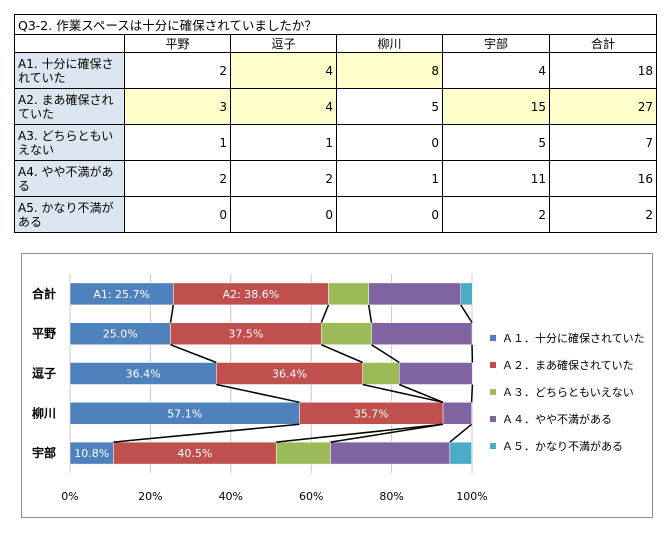 This screenshot has width=671, height=538. Describe the element at coordinates (69, 142) in the screenshot. I see `row-label: A3. どちらともいえない` at that location.